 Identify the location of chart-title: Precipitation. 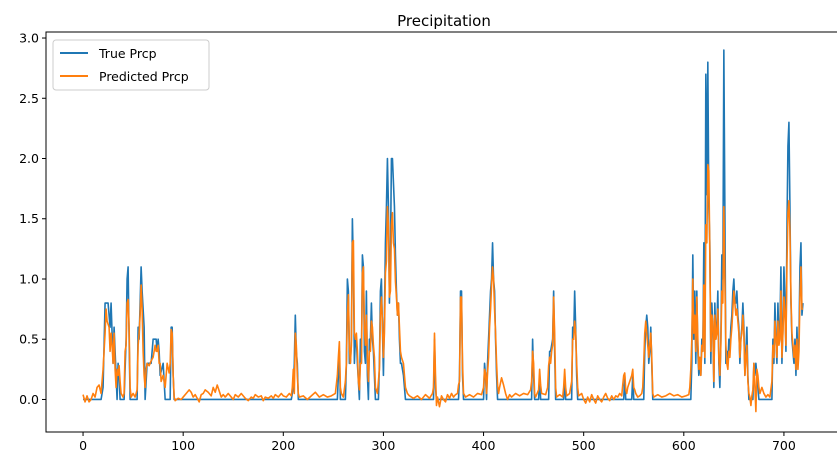
(444, 21).